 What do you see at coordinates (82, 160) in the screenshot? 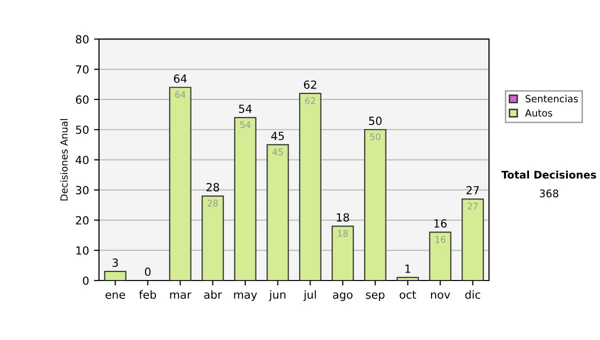
I see `y-tick-label: 40` at bounding box center [82, 160].